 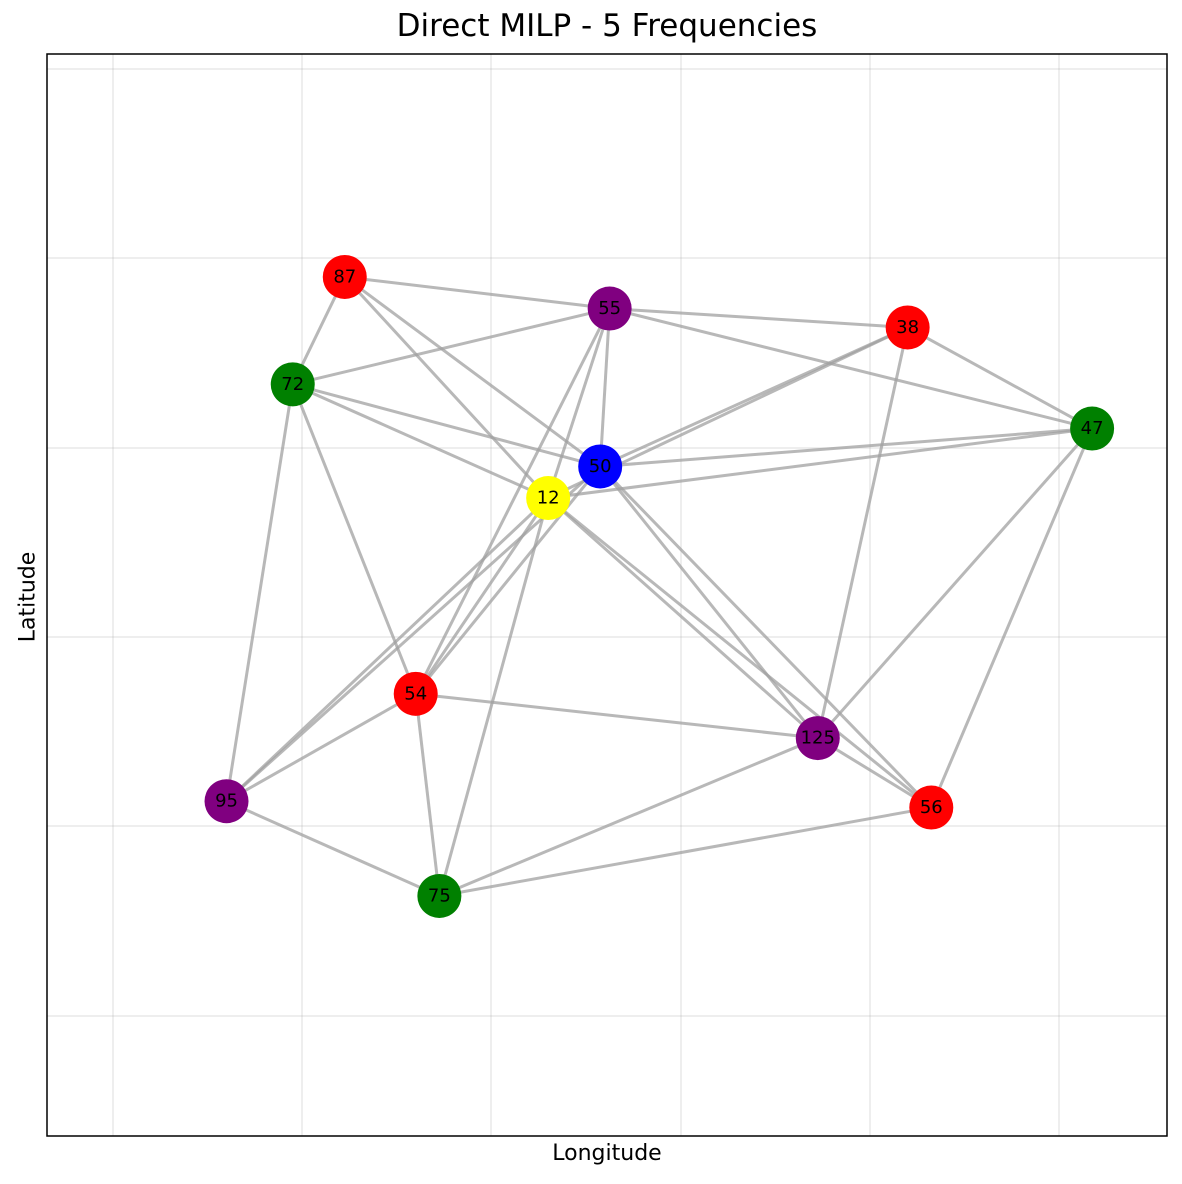 I want to click on node-95: 95, so click(x=226, y=801).